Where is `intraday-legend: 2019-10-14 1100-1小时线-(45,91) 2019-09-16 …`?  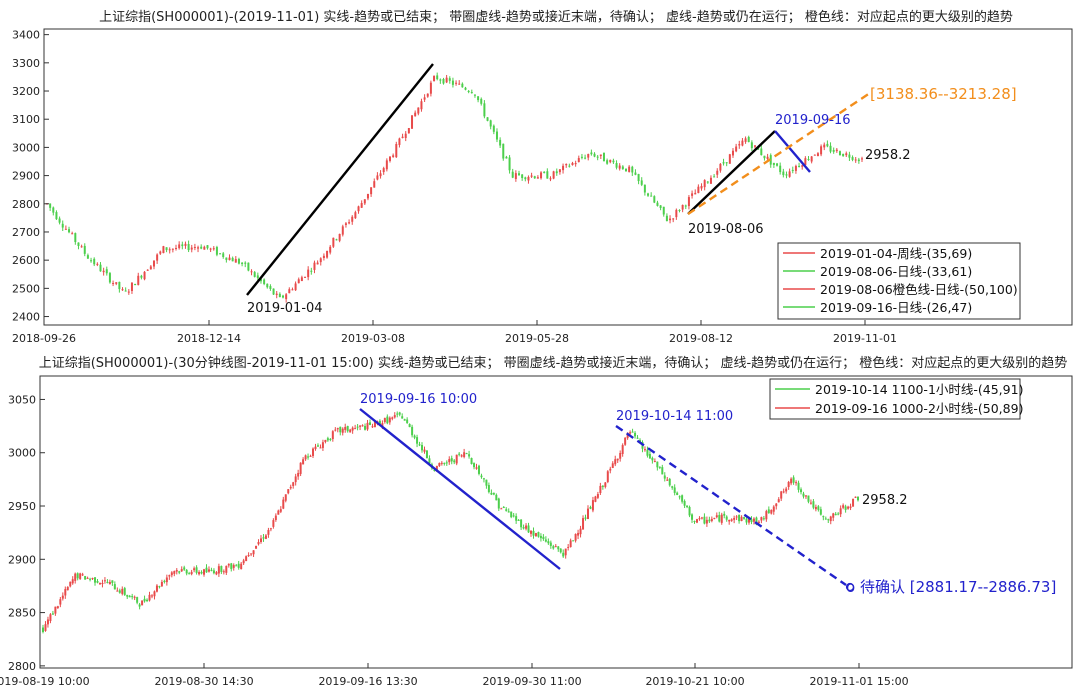 intraday-legend: 2019-10-14 1100-1小时线-(45,91) 2019-09-16 … is located at coordinates (896, 399).